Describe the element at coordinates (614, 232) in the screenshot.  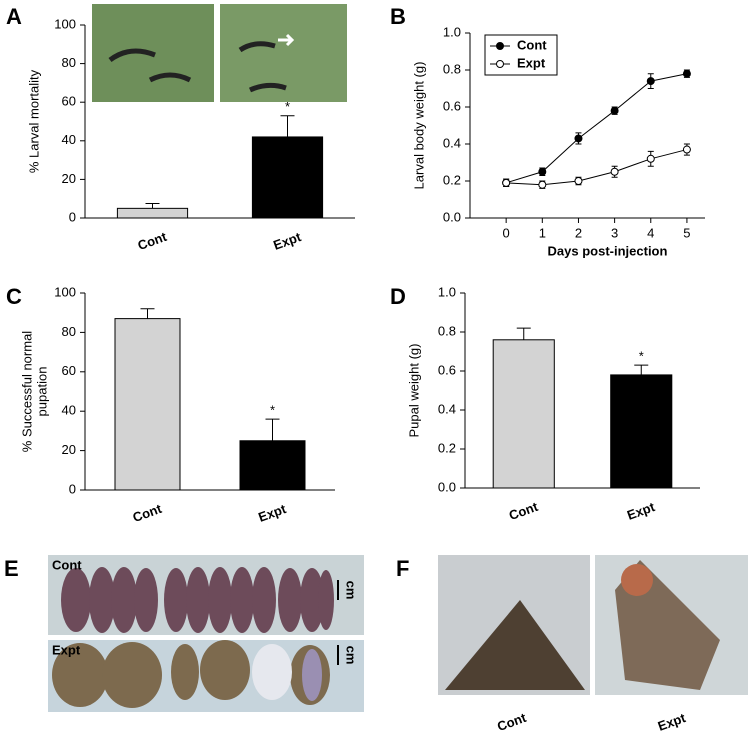
I see `x-tick-label: 3` at that location.